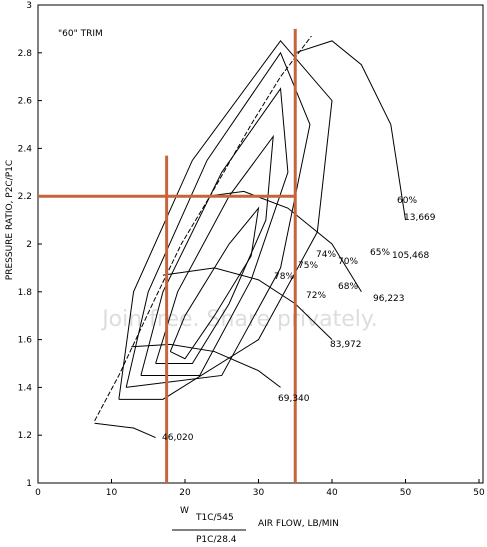 The image size is (487, 547). What do you see at coordinates (80, 34) in the screenshot?
I see `chart-title: "60" TRIM` at bounding box center [80, 34].